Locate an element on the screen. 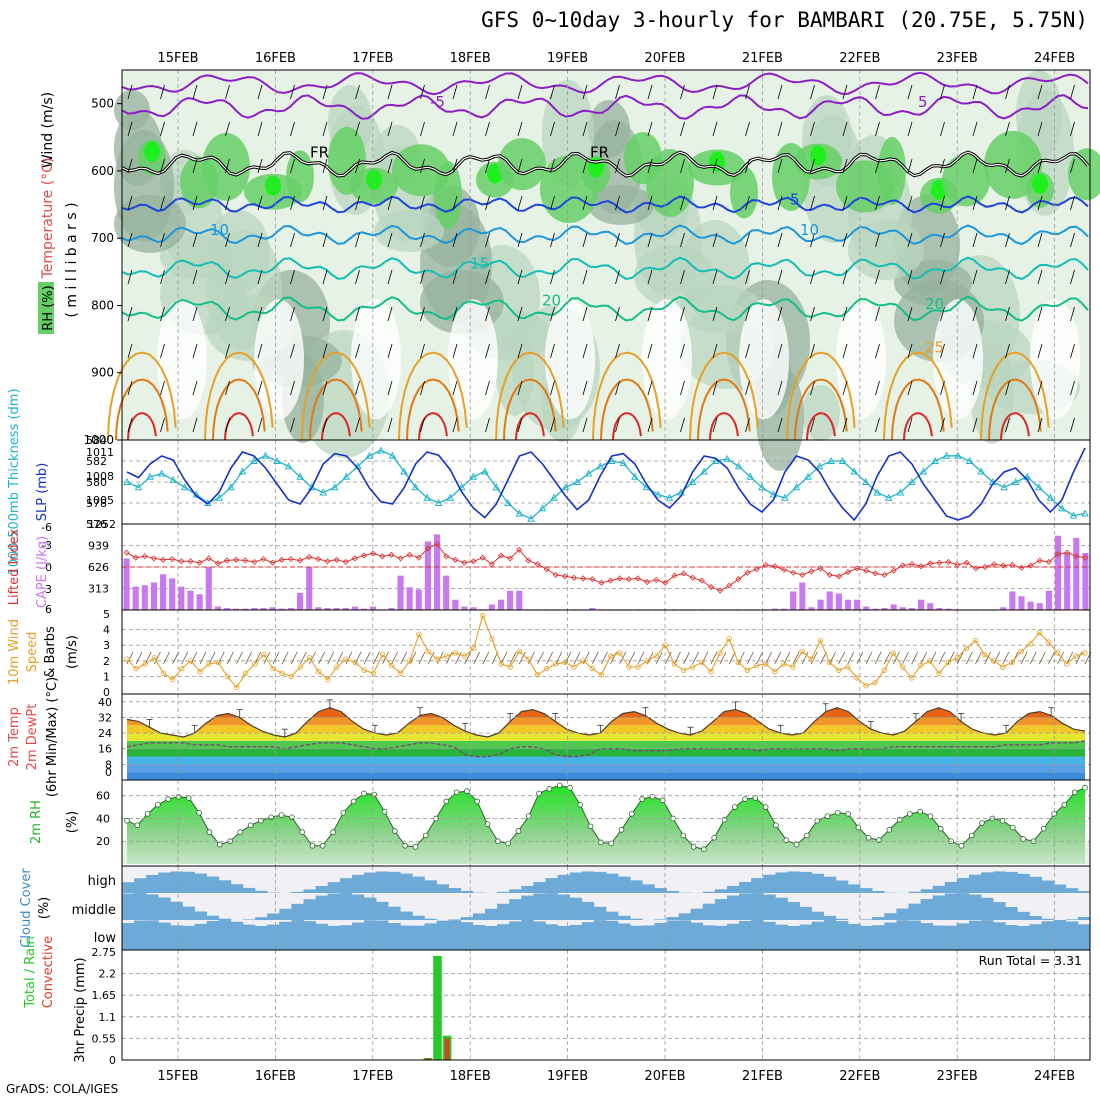 This screenshot has height=1100, width=1100. contour-label-3: 5 is located at coordinates (795, 200).